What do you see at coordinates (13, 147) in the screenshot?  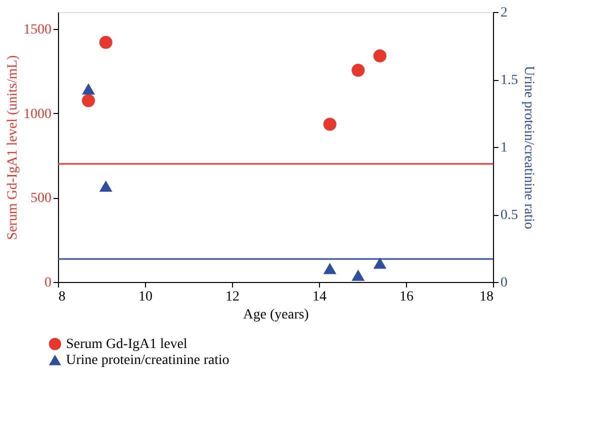 I see `y-axis-title: Serum Gd-IgA1 level (units/mL)` at bounding box center [13, 147].